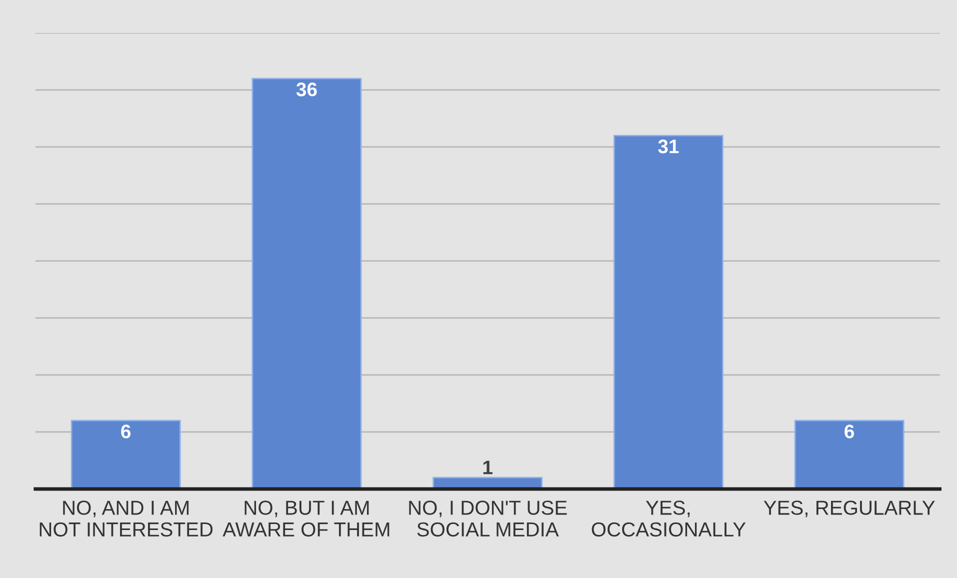  I want to click on data-label: 1, so click(487, 467).